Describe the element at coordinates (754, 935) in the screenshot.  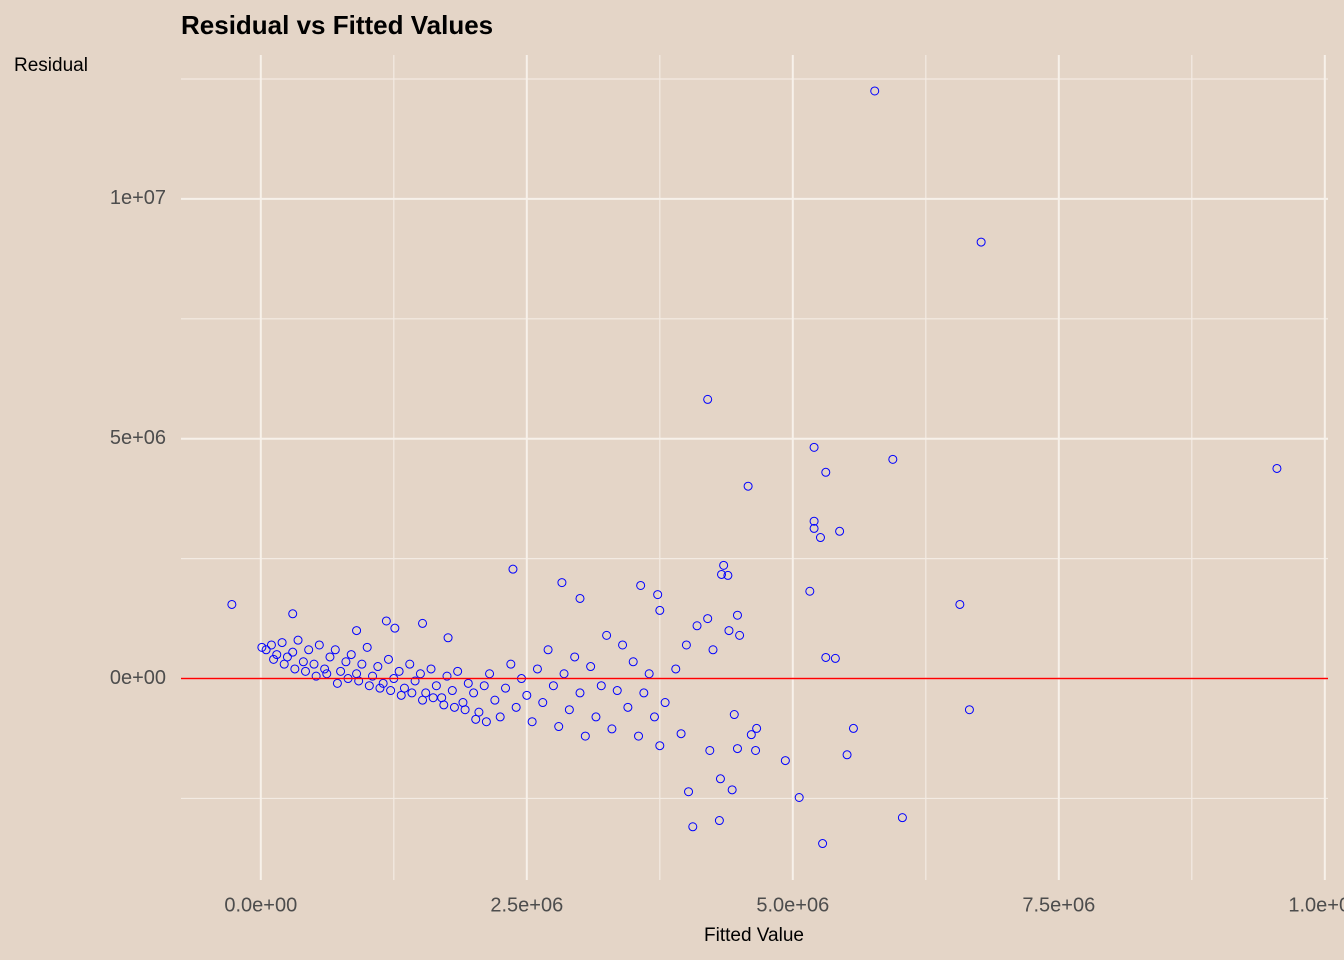
I see `x-axis-label: Fitted Value` at that location.